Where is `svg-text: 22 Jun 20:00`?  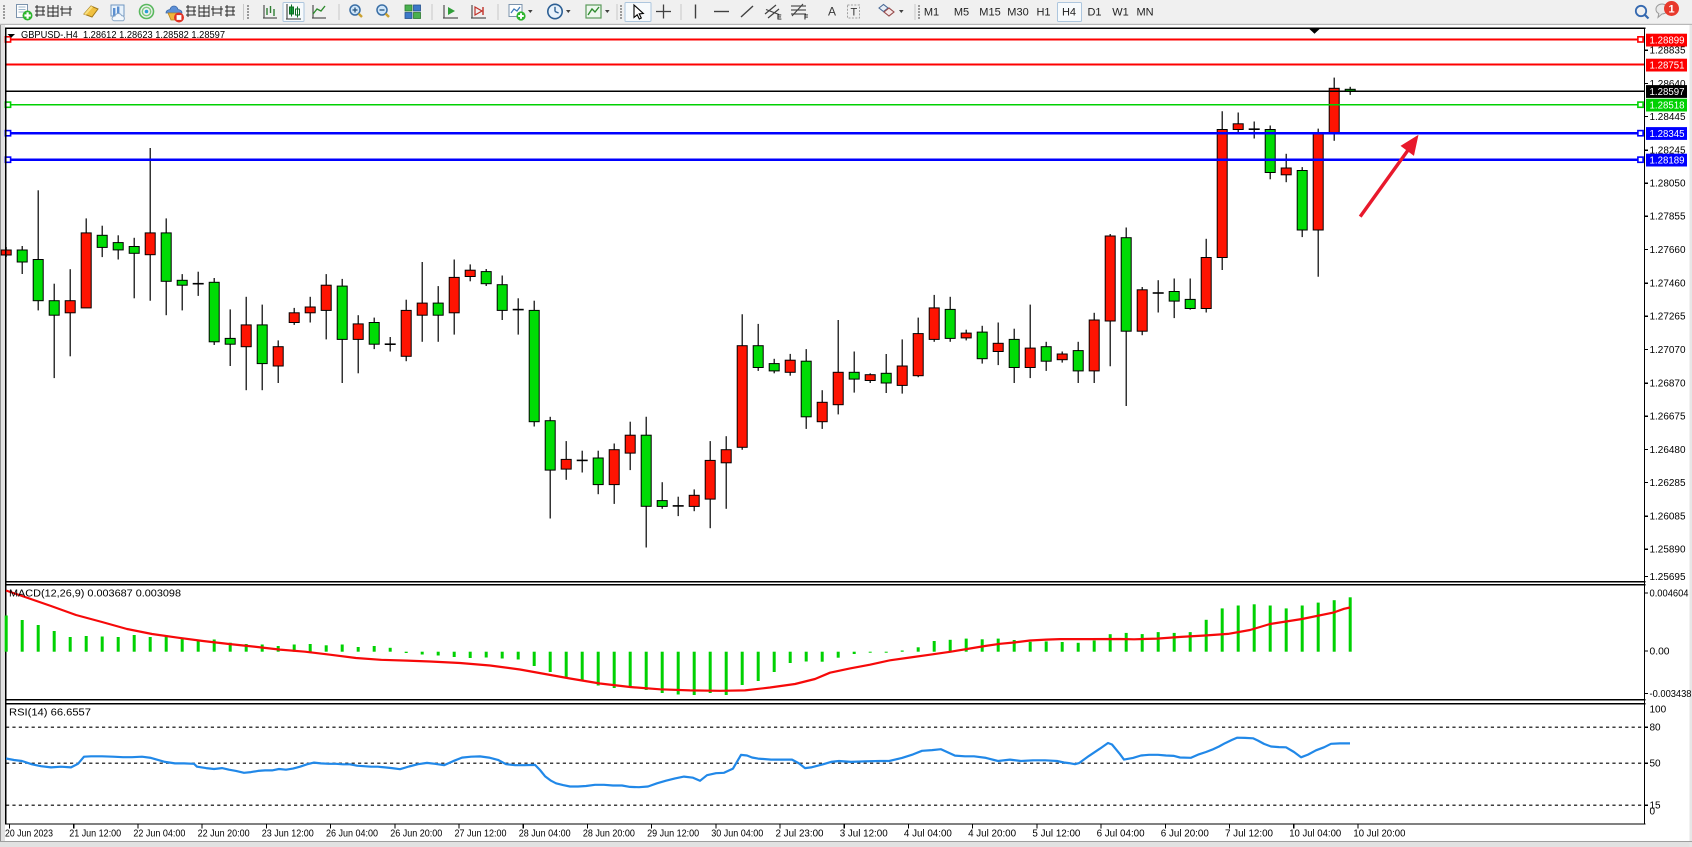
svg-text: 22 Jun 20:00 is located at coordinates (224, 834).